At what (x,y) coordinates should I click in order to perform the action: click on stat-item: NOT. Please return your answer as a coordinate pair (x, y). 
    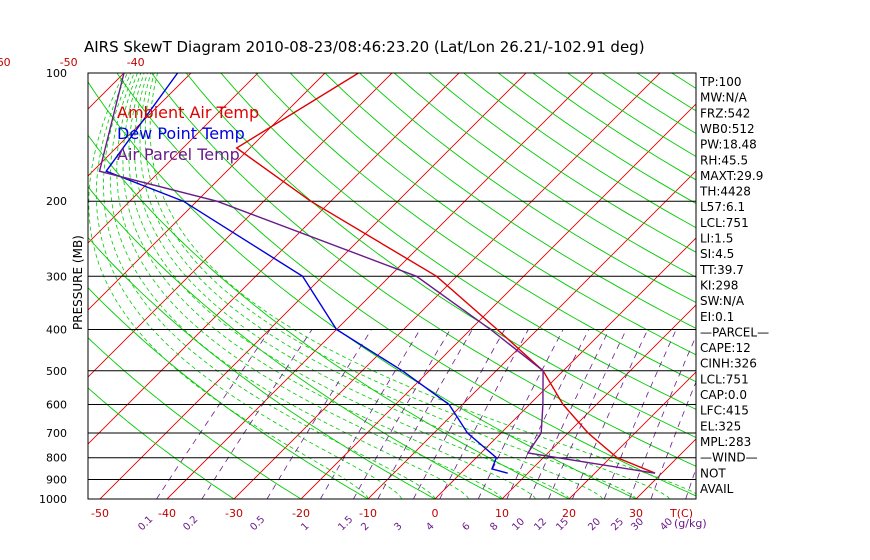
    Looking at the image, I should click on (713, 473).